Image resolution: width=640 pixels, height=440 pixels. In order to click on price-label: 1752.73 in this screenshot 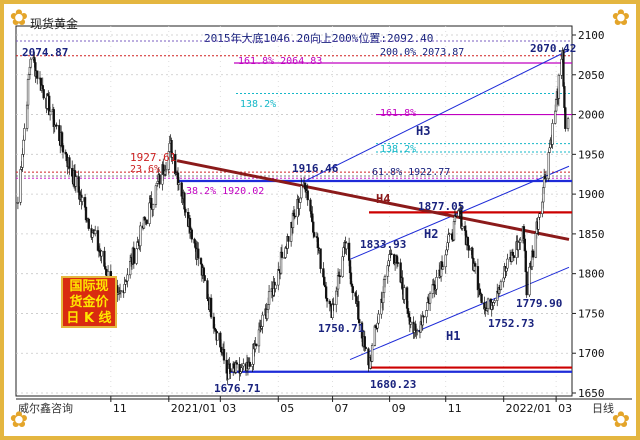, I will do `click(511, 323)`.